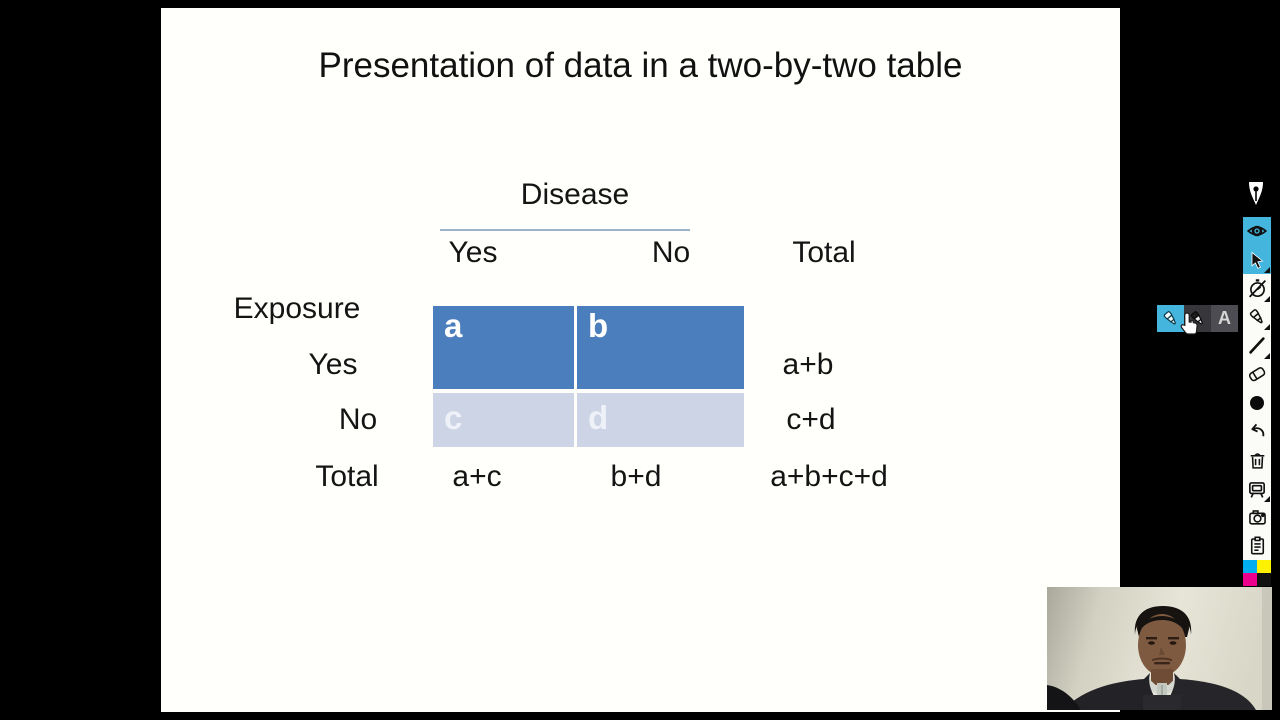 Image resolution: width=1280 pixels, height=720 pixels. I want to click on annotation-toolbar, so click(1257, 402).